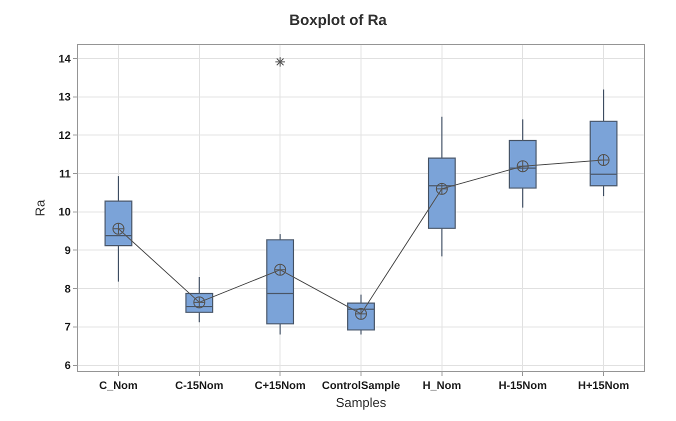  Describe the element at coordinates (199, 386) in the screenshot. I see `x-tick-label: C-15Nom` at that location.